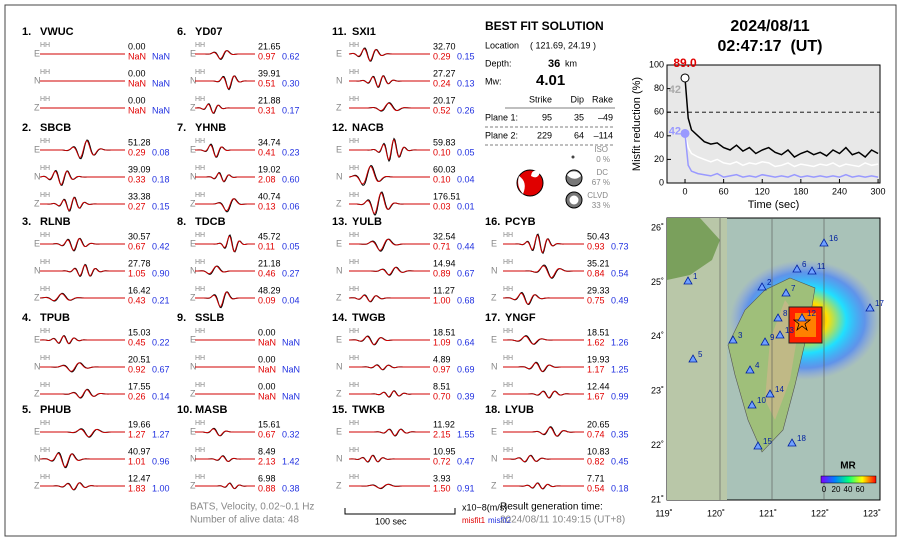 The height and width of the screenshot is (546, 902). Describe the element at coordinates (269, 142) in the screenshot. I see `amplitude: 34.74` at that location.